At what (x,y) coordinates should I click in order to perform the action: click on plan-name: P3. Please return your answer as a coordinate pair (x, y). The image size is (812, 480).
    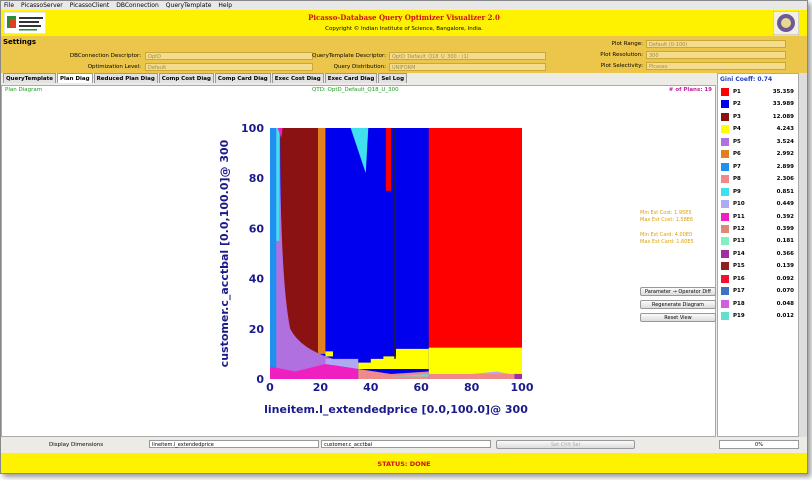
    Looking at the image, I should click on (737, 116).